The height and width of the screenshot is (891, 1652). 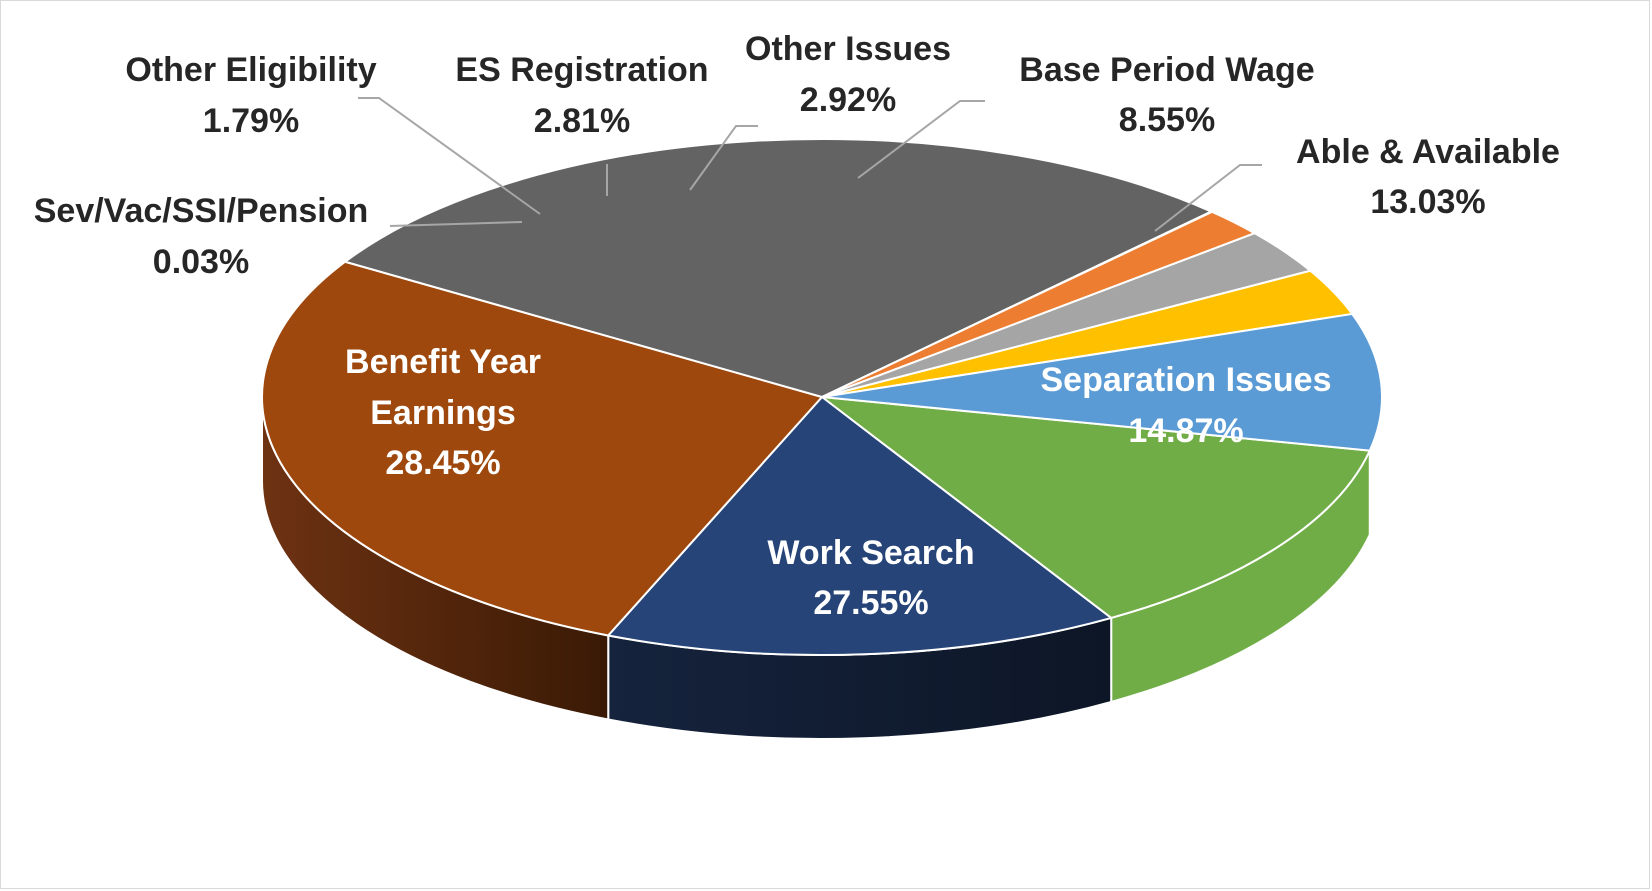 I want to click on label-es-registration-value: 2.81%, so click(x=582, y=121).